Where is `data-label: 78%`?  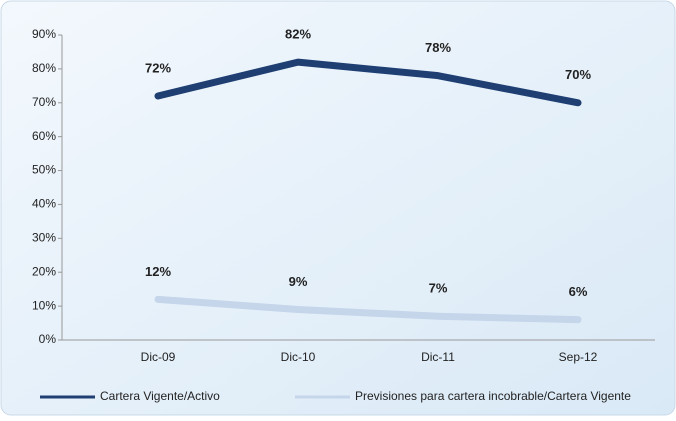 data-label: 78% is located at coordinates (438, 47).